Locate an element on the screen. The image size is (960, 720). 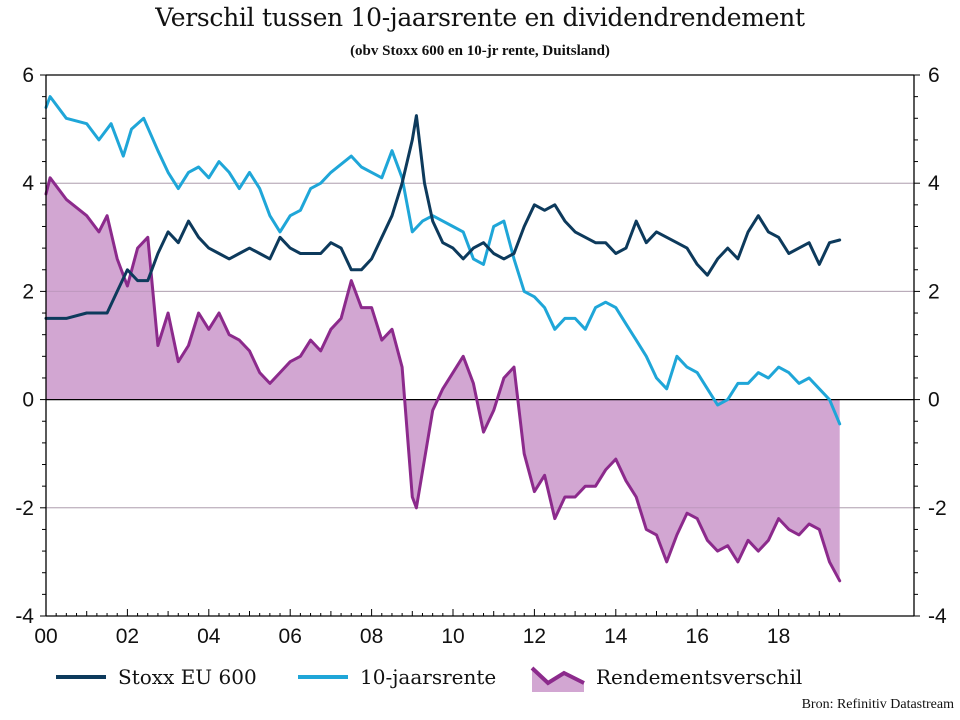
legend-label-stoxx: Stoxx EU 600 is located at coordinates (187, 677).